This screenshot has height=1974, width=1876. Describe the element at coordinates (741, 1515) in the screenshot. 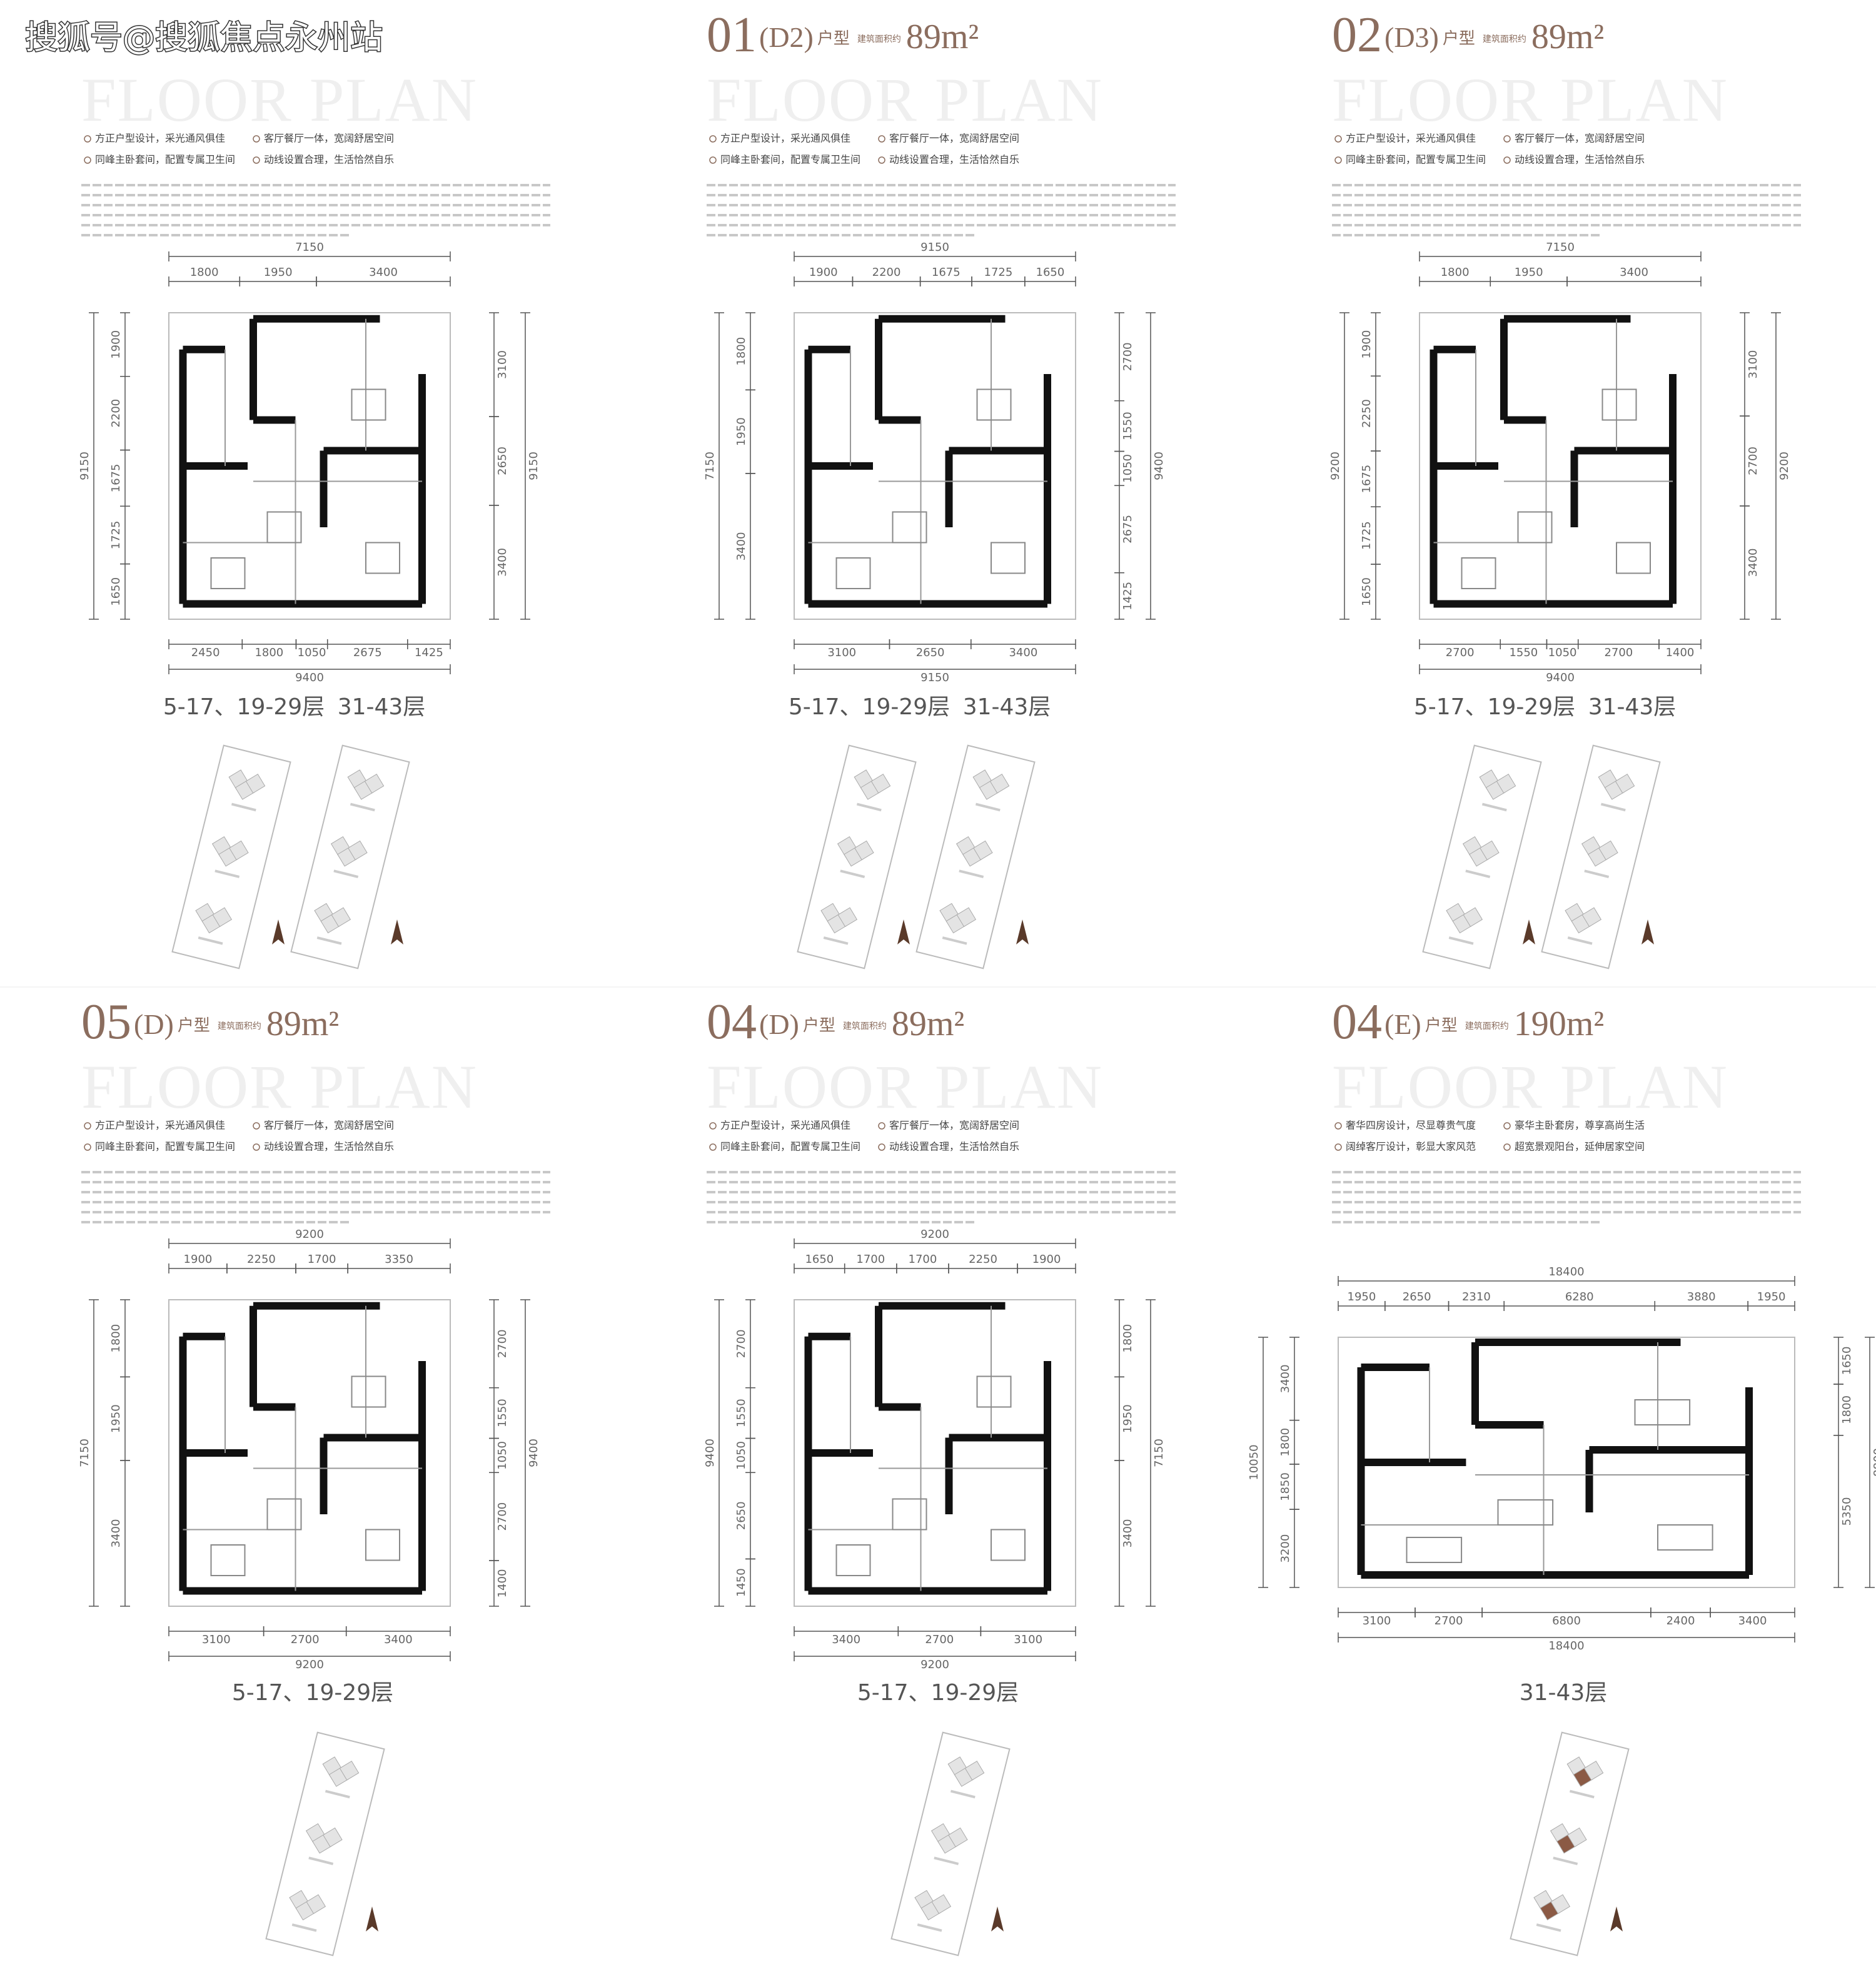

I see `dimension-part: 2650` at that location.